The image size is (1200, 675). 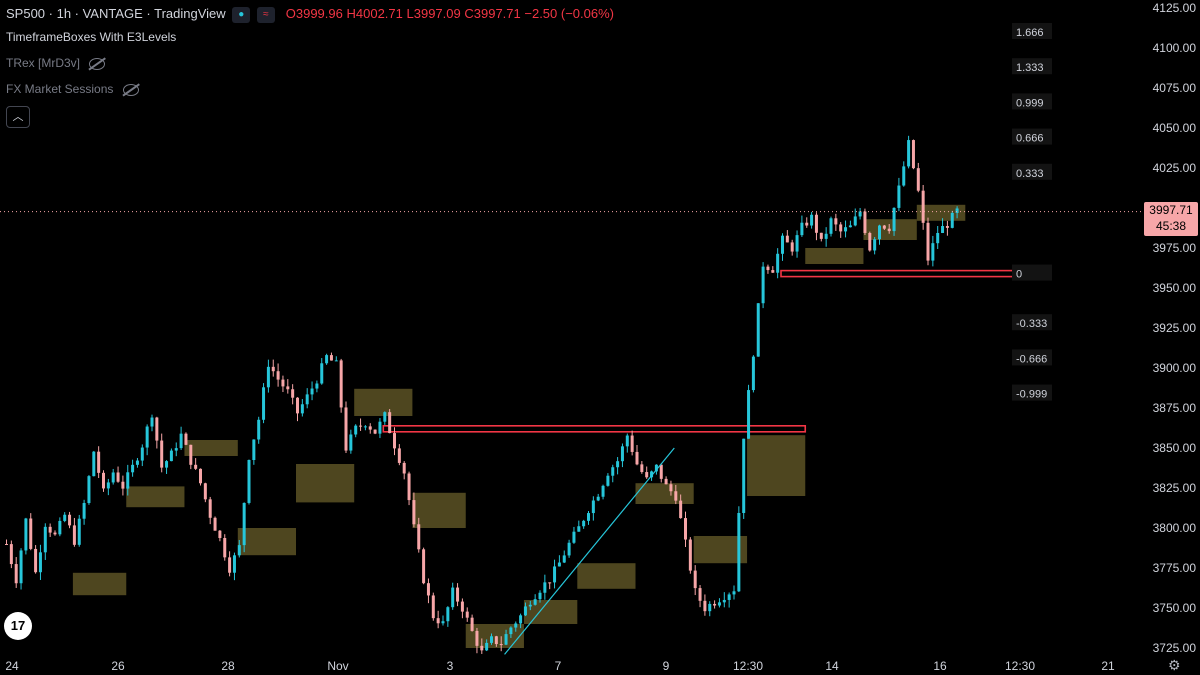 What do you see at coordinates (1175, 568) in the screenshot?
I see `price-tick-label: 3775.00` at bounding box center [1175, 568].